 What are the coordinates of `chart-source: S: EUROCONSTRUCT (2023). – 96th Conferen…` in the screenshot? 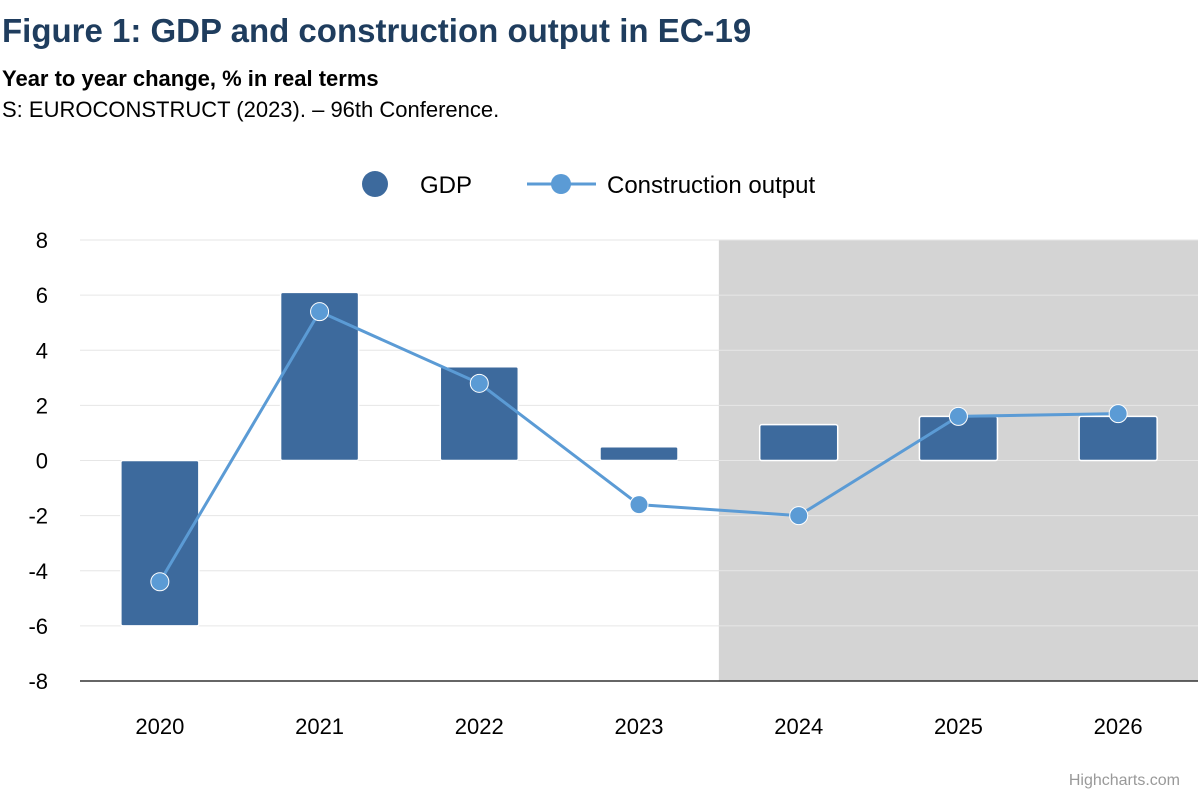 It's located at (251, 109).